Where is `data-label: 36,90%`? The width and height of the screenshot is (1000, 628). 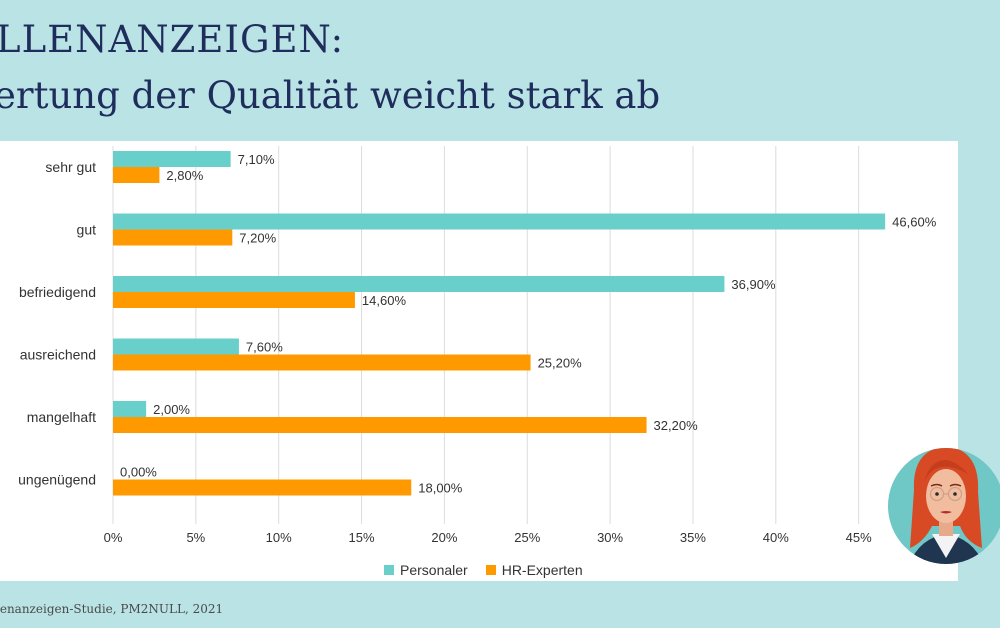
data-label: 36,90% is located at coordinates (753, 284).